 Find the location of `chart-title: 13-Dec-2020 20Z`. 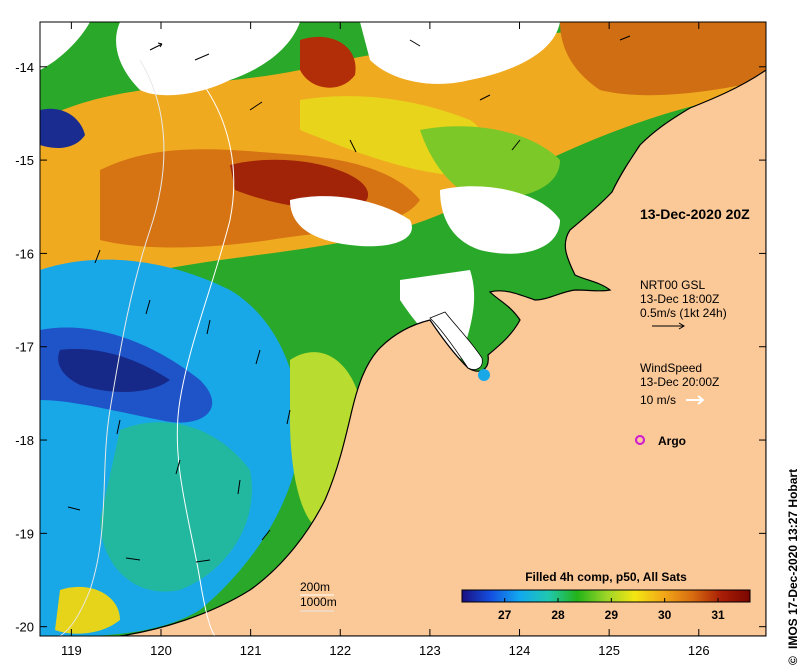

chart-title: 13-Dec-2020 20Z is located at coordinates (695, 214).